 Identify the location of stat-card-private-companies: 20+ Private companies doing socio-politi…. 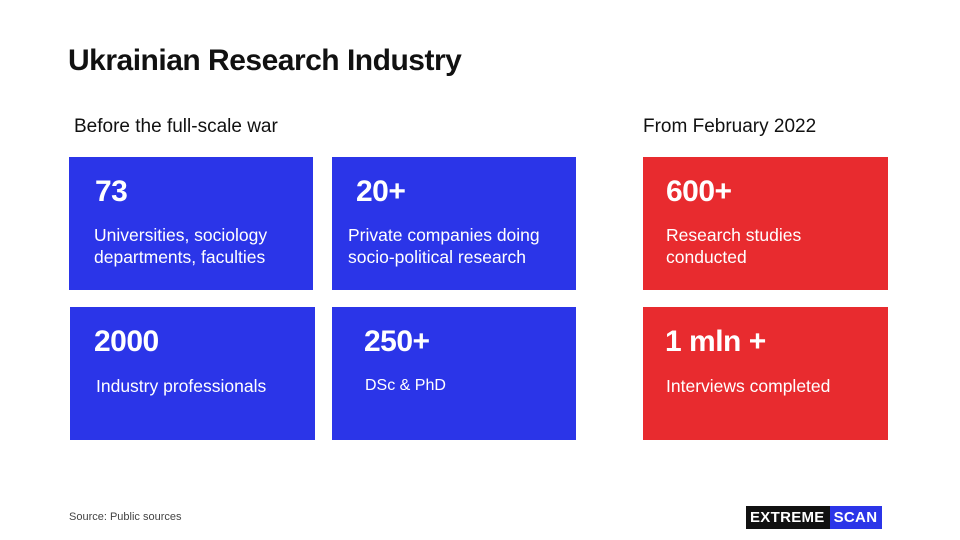
(454, 223).